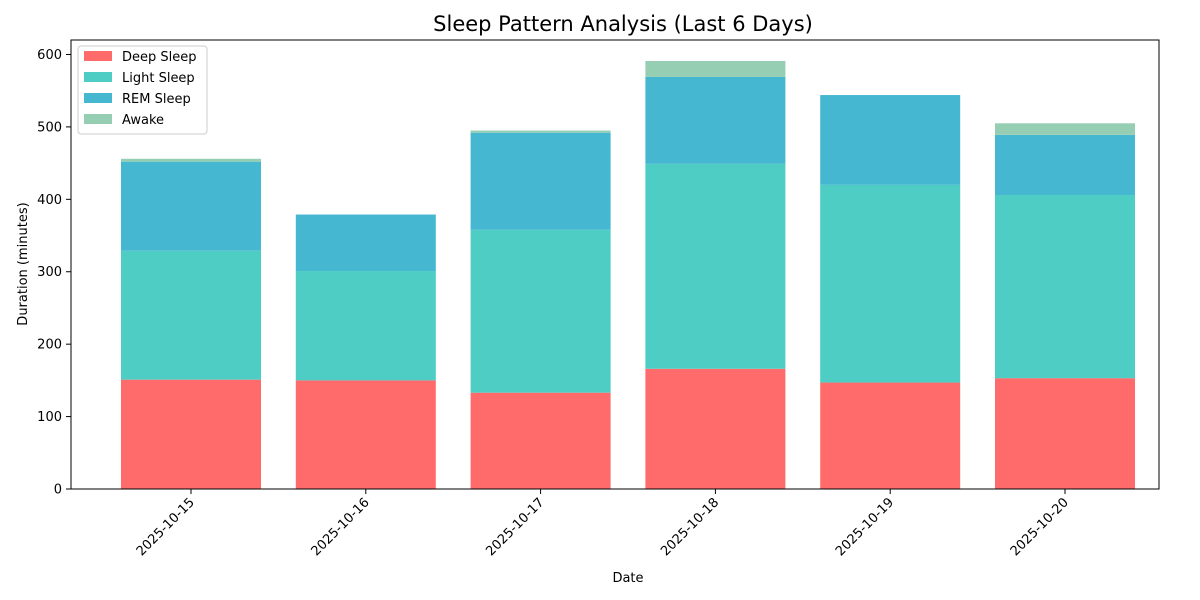  I want to click on y-tick-label: 600, so click(49, 55).